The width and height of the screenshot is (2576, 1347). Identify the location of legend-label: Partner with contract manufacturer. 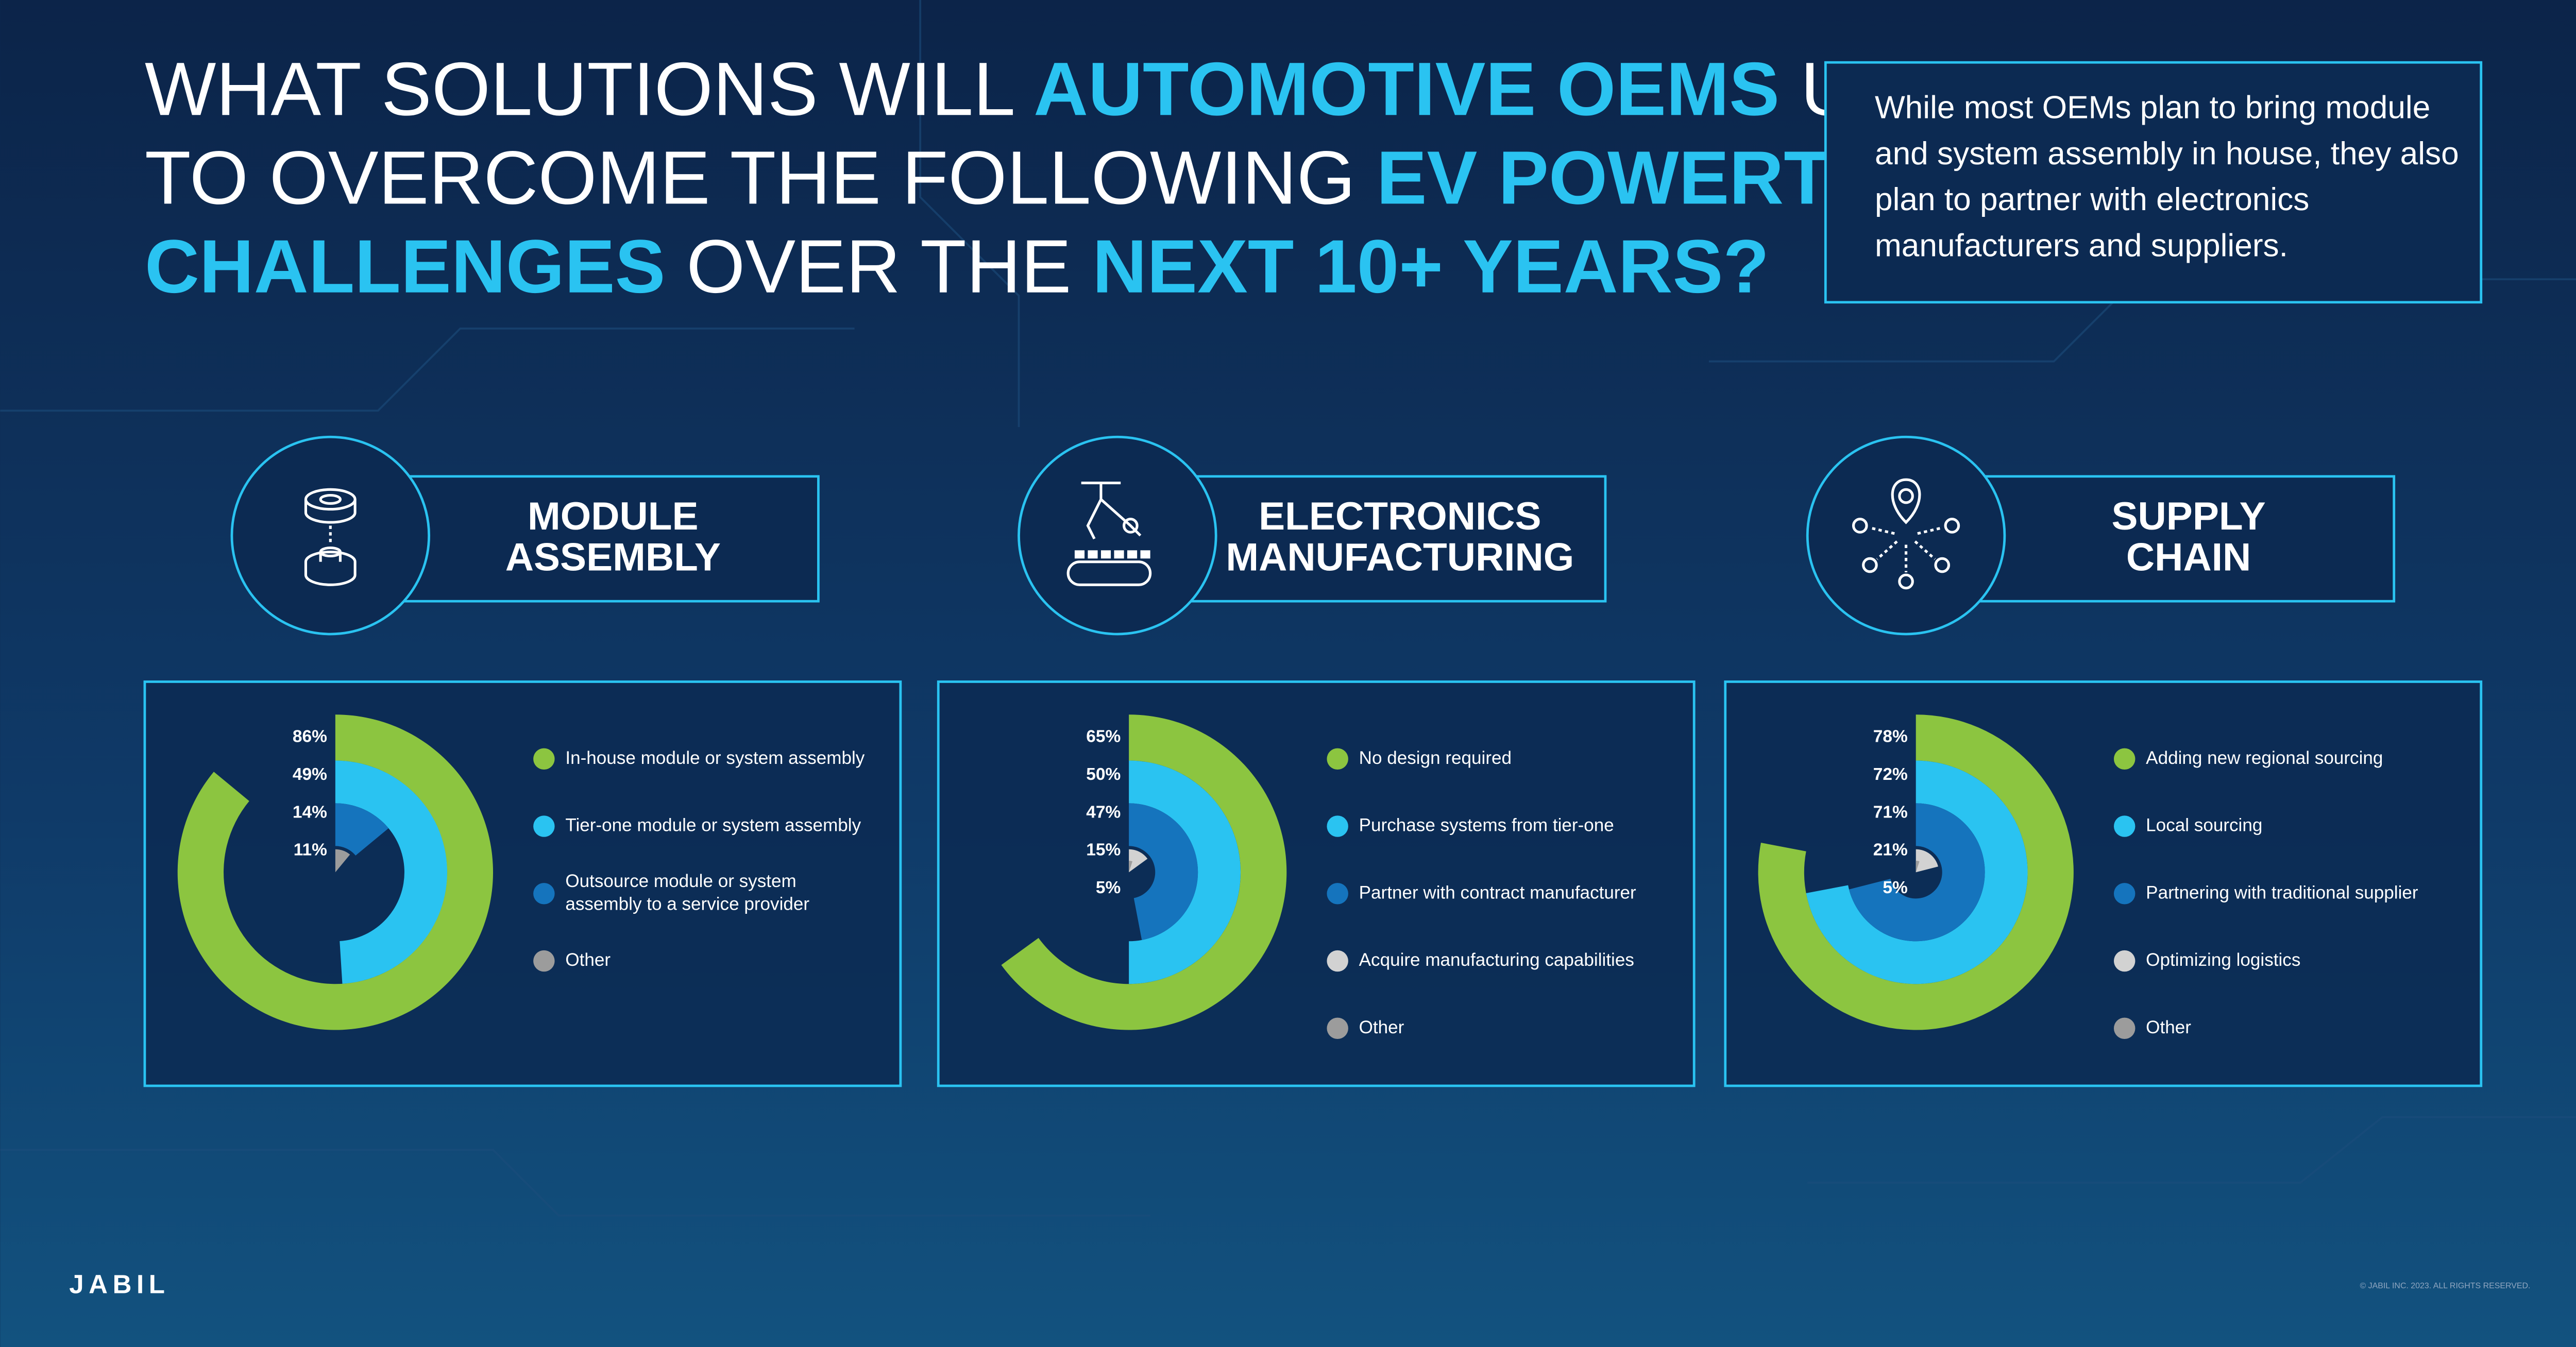
(1498, 893).